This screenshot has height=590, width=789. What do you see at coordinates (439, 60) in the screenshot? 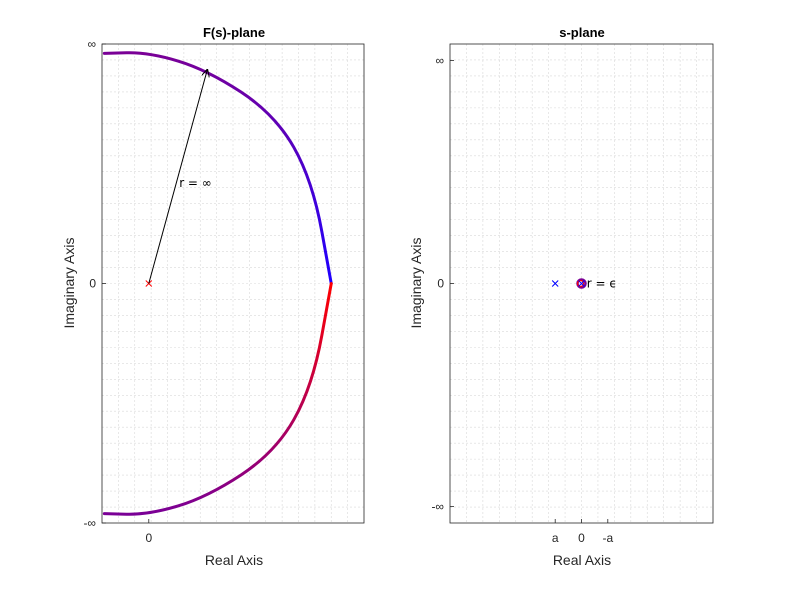
I see `s-plane-ytick-label: ∞` at bounding box center [439, 60].